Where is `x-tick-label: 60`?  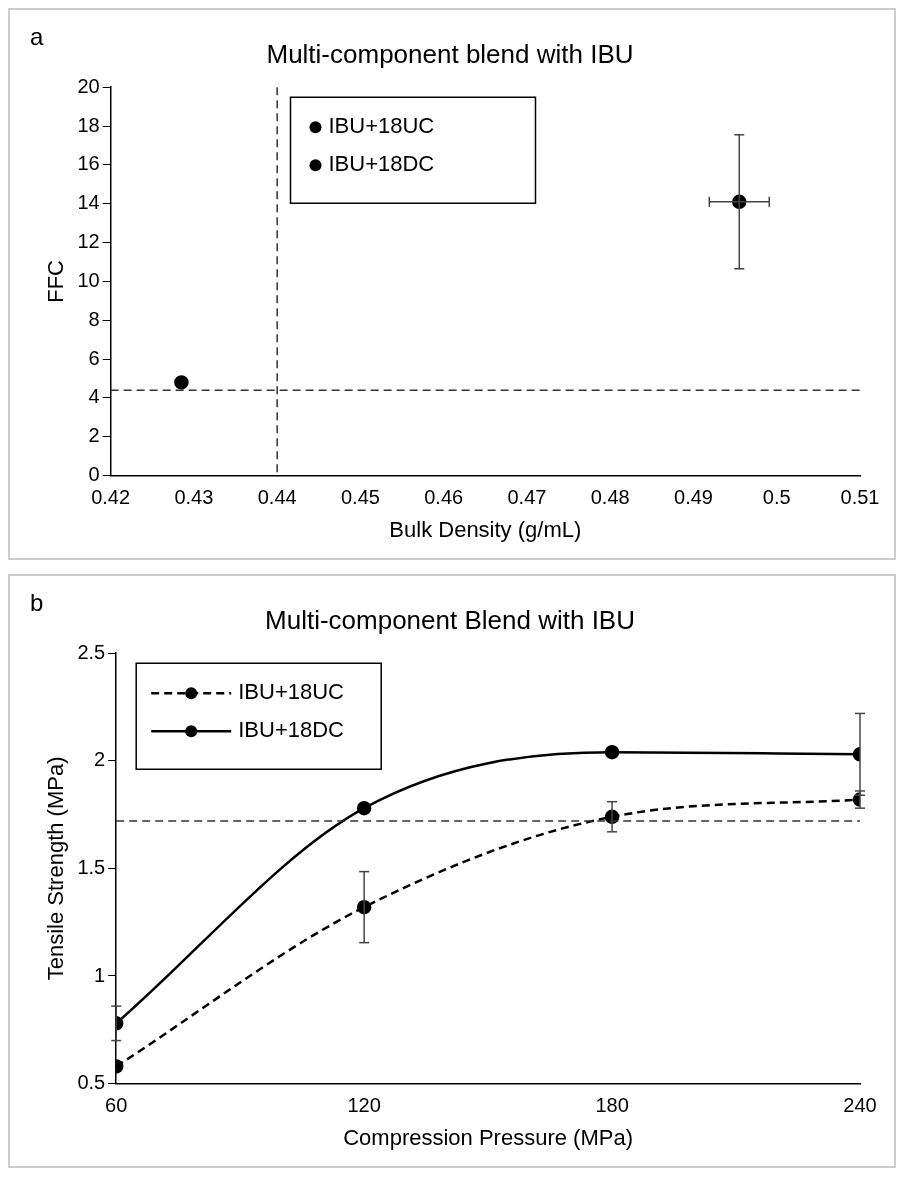
x-tick-label: 60 is located at coordinates (116, 1105).